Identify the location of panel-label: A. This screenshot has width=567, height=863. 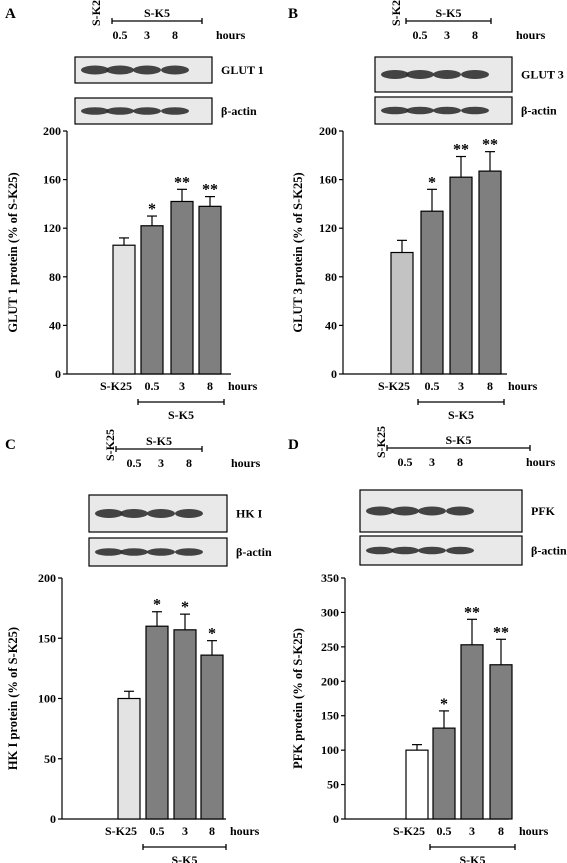
(10, 14).